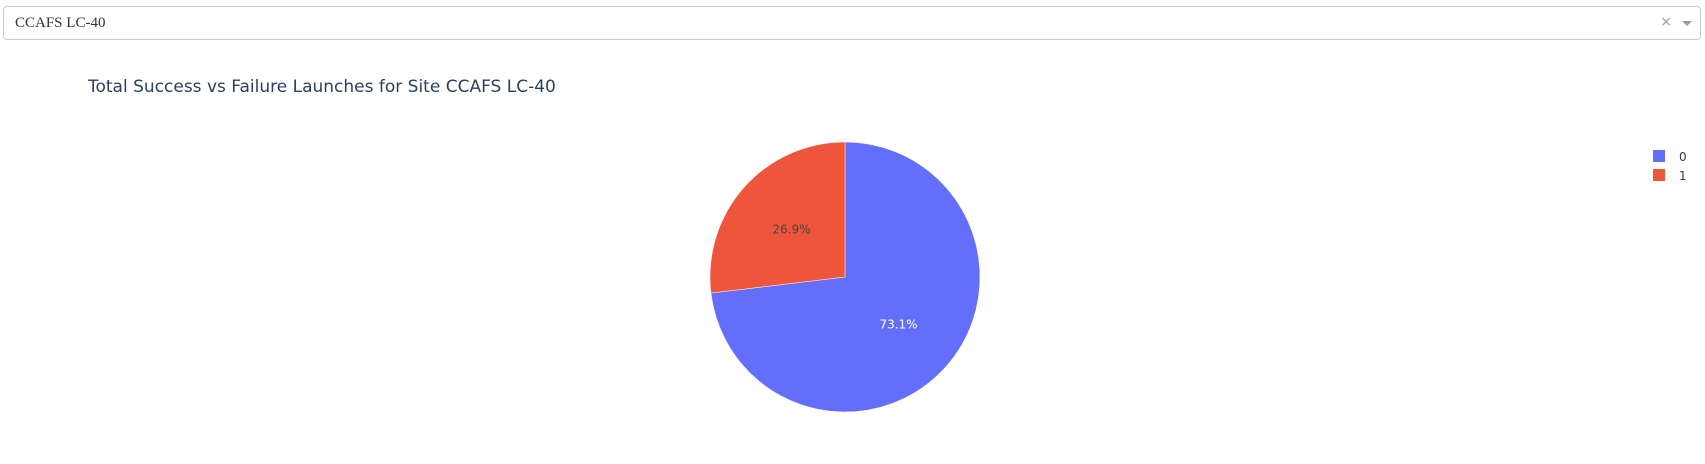 The image size is (1705, 464). I want to click on close-icon: ×, so click(1666, 22).